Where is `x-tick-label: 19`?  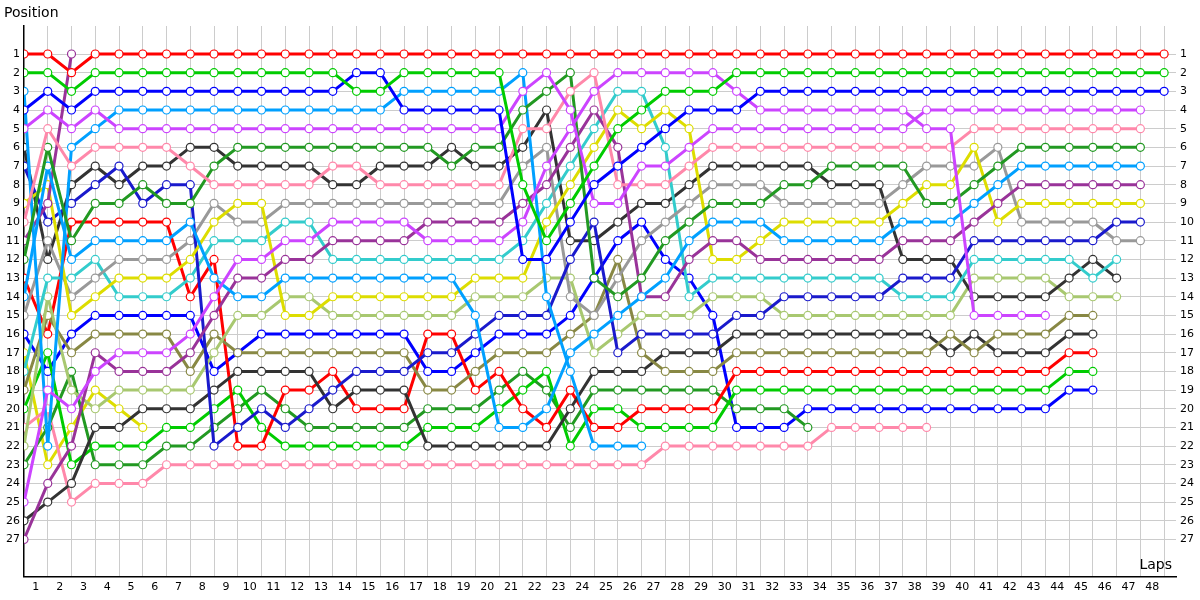
x-tick-label: 19 is located at coordinates (463, 587).